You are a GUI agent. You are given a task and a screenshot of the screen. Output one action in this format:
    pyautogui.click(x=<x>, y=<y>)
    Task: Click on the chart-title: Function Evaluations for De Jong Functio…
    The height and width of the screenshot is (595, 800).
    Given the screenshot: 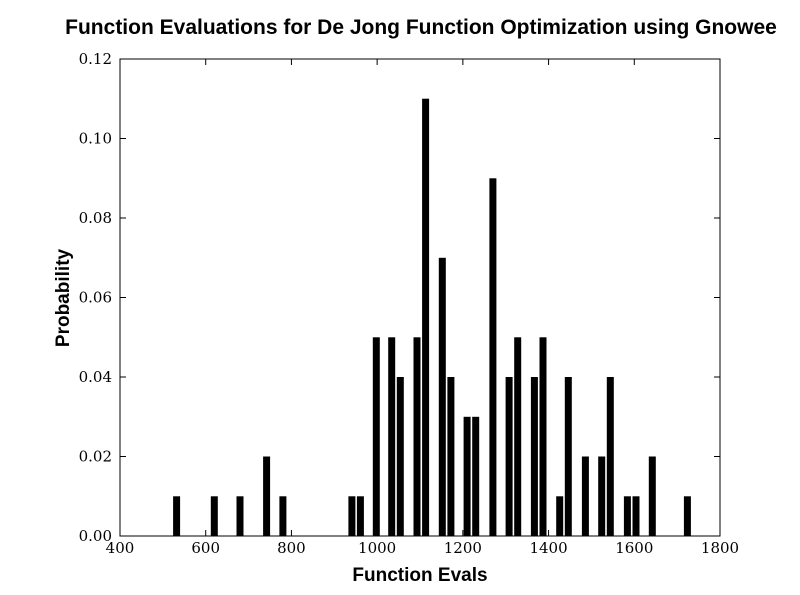 What is the action you would take?
    pyautogui.click(x=421, y=27)
    